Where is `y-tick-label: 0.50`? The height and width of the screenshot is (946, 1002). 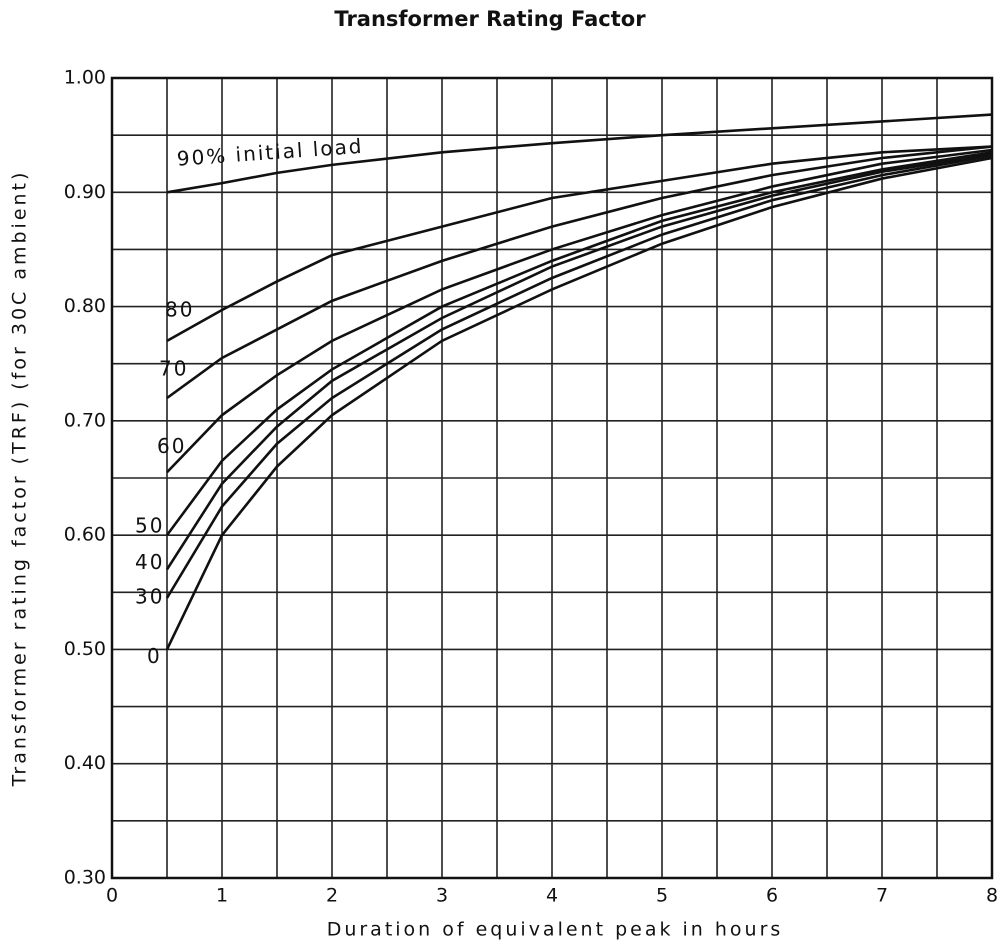 y-tick-label: 0.50 is located at coordinates (85, 649).